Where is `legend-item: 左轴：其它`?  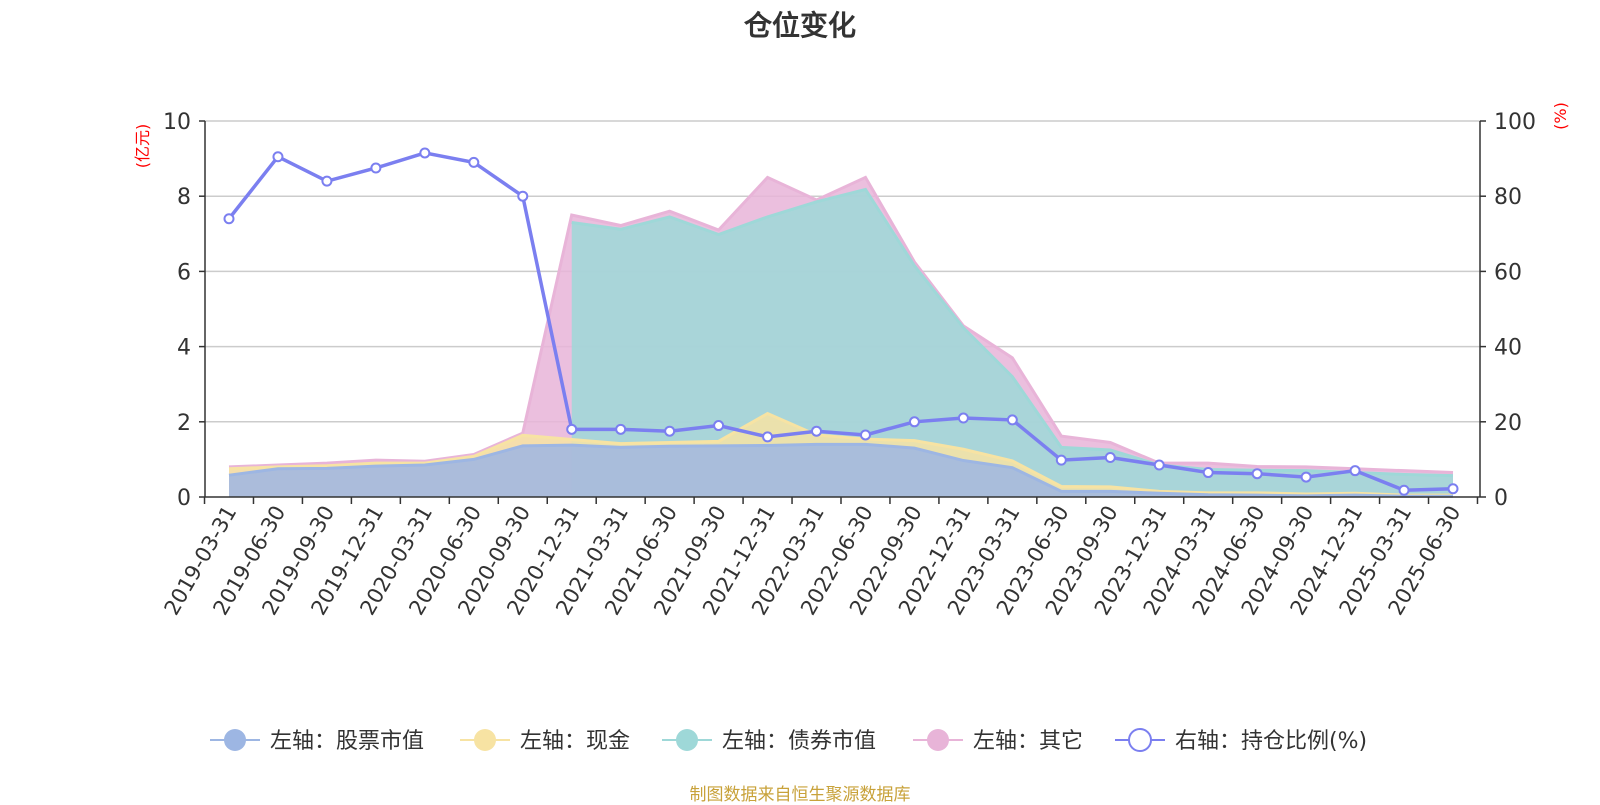
legend-item: 左轴：其它 is located at coordinates (998, 741).